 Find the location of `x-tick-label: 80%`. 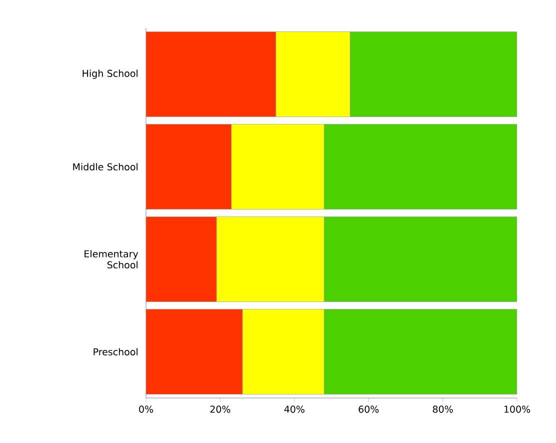

x-tick-label: 80% is located at coordinates (442, 409).